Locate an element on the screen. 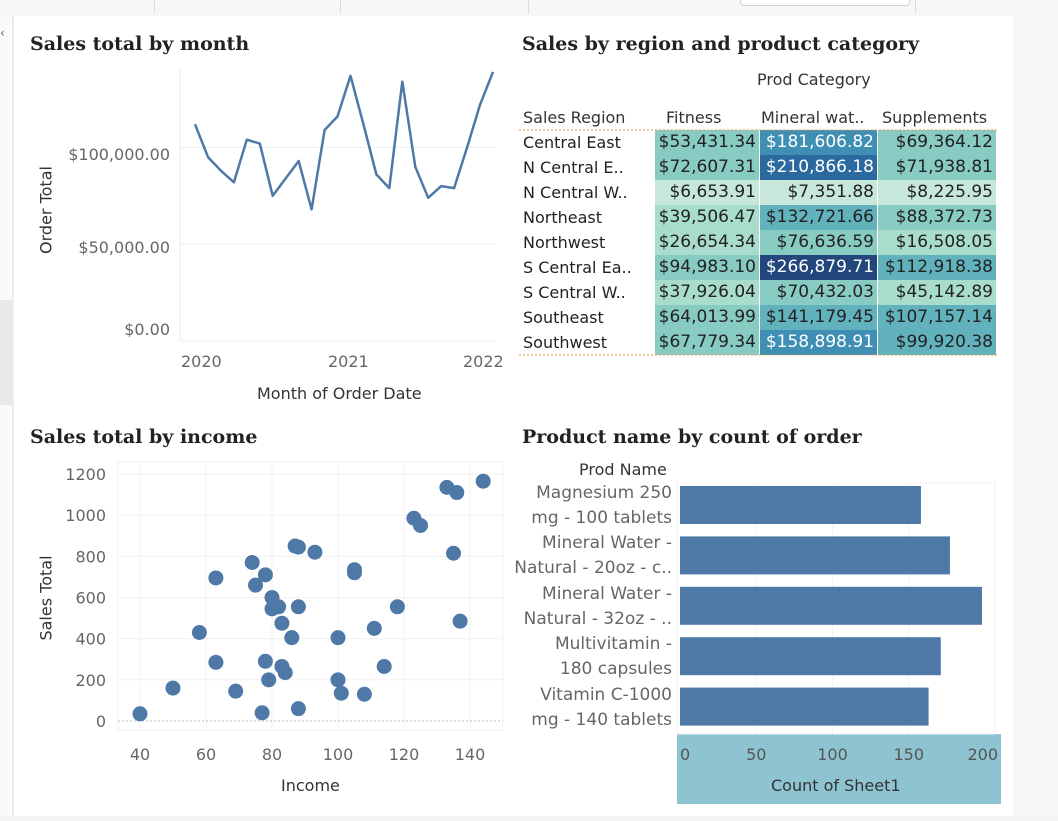  scatter-title: Sales total by income is located at coordinates (144, 437).